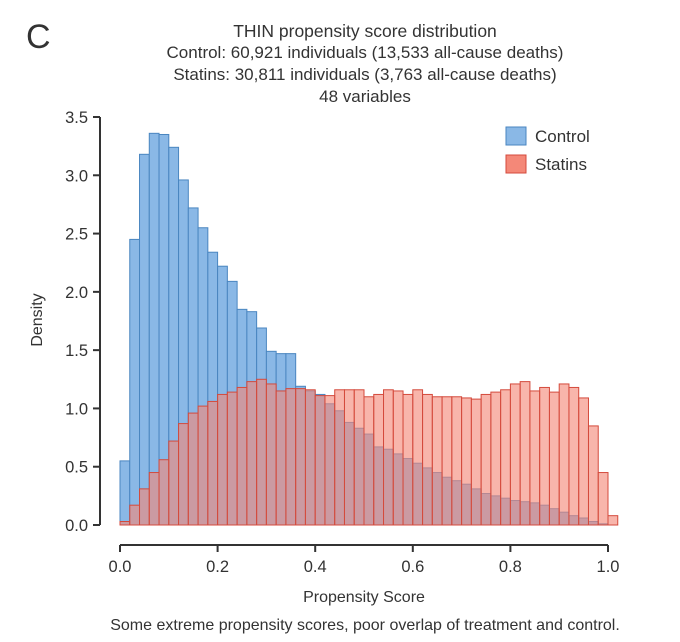 Image resolution: width=680 pixels, height=642 pixels. I want to click on y-tick-label: 1.0, so click(76, 409).